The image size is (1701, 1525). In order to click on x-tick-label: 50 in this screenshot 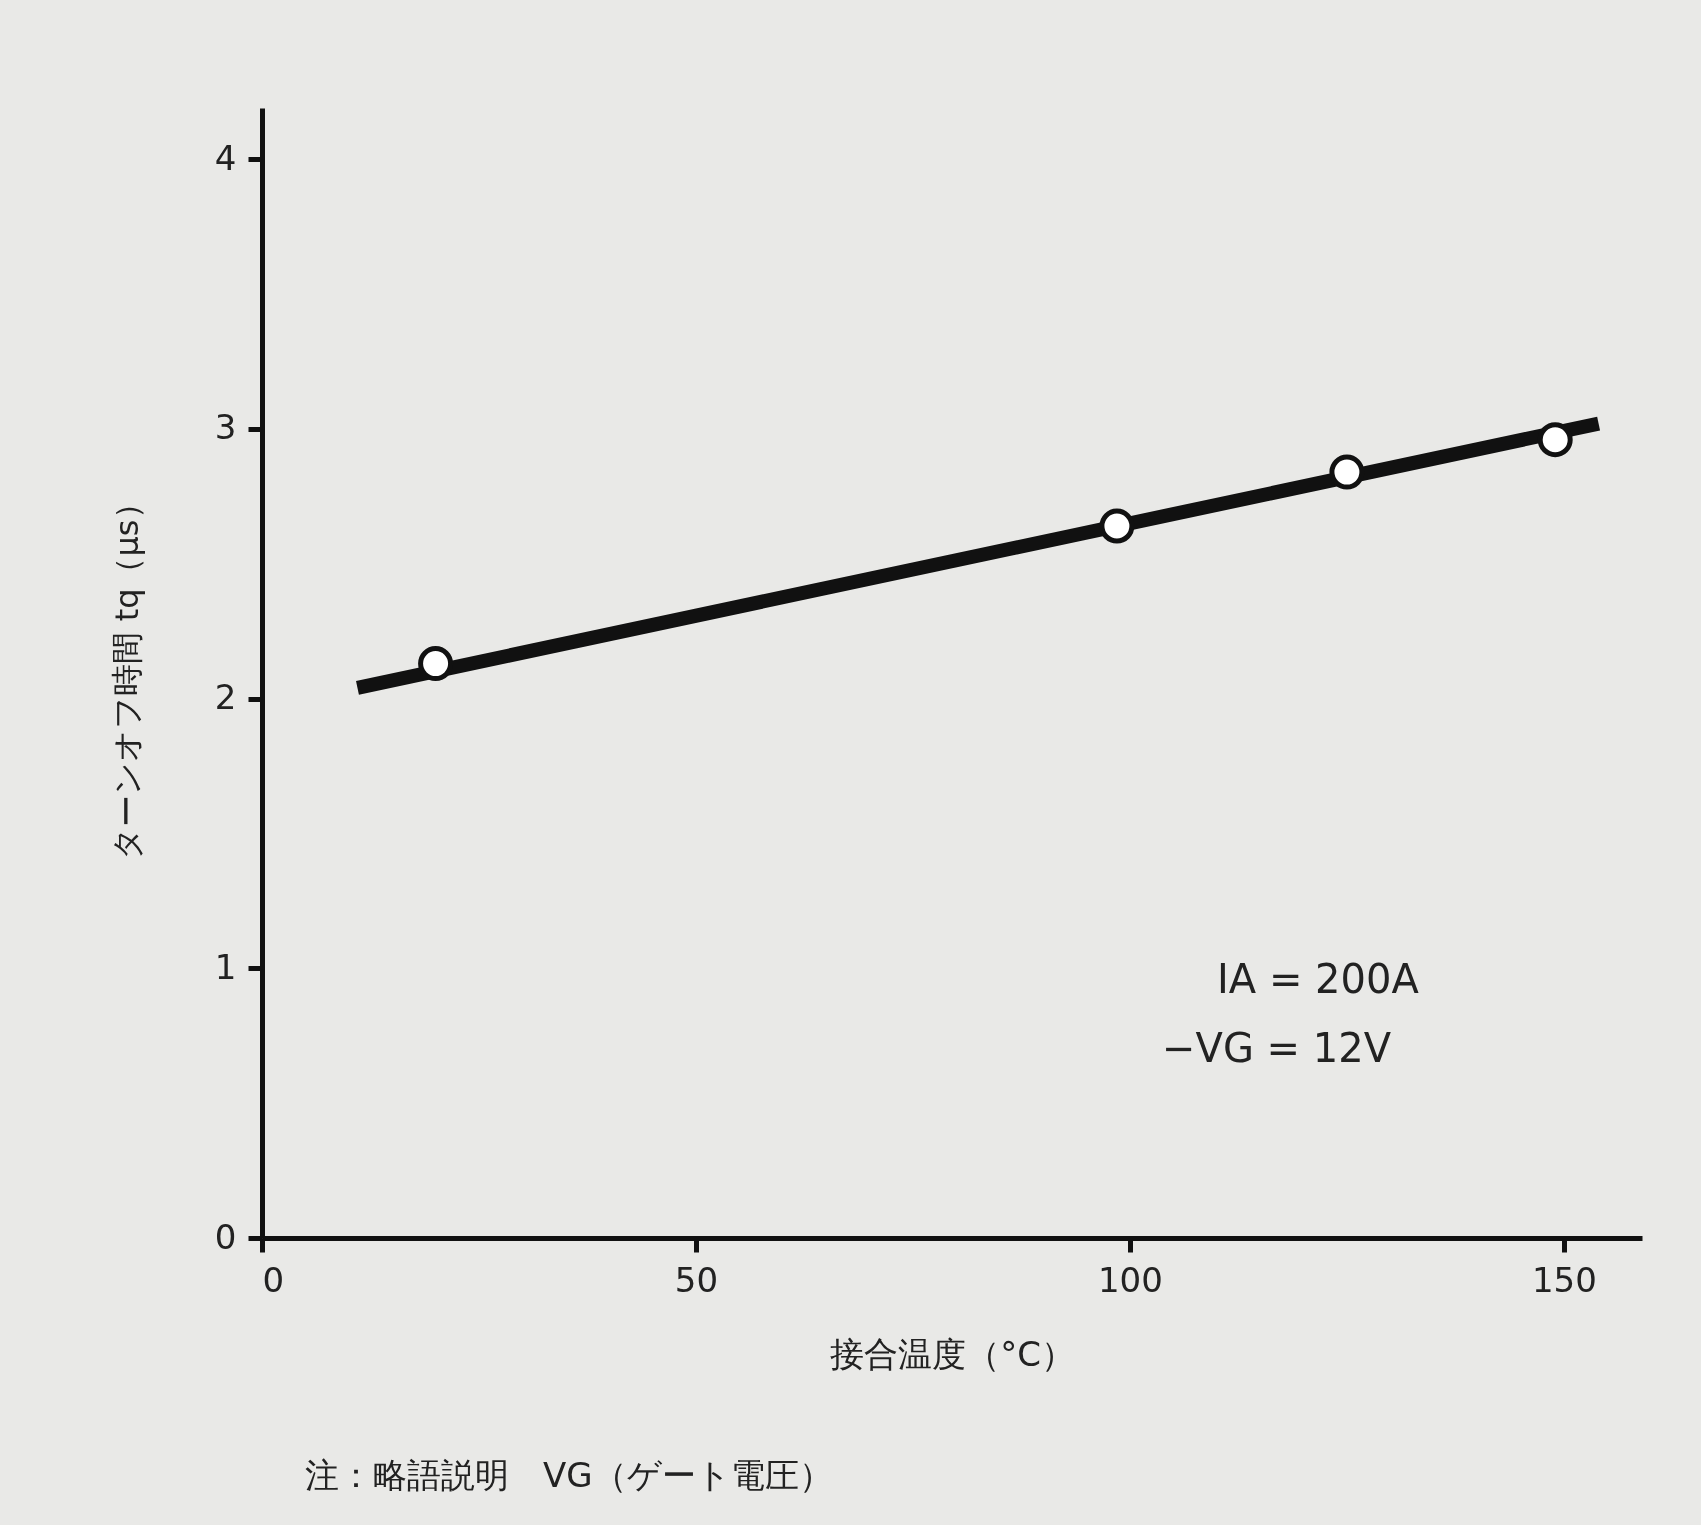, I will do `click(696, 1279)`.